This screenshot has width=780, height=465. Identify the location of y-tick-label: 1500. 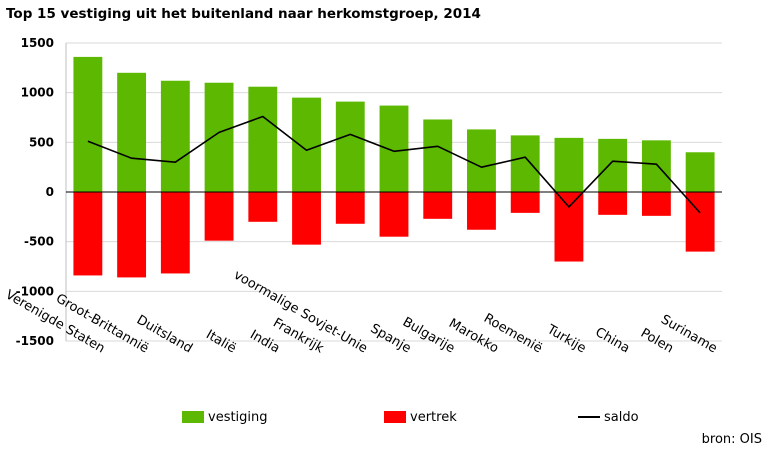
(37, 43).